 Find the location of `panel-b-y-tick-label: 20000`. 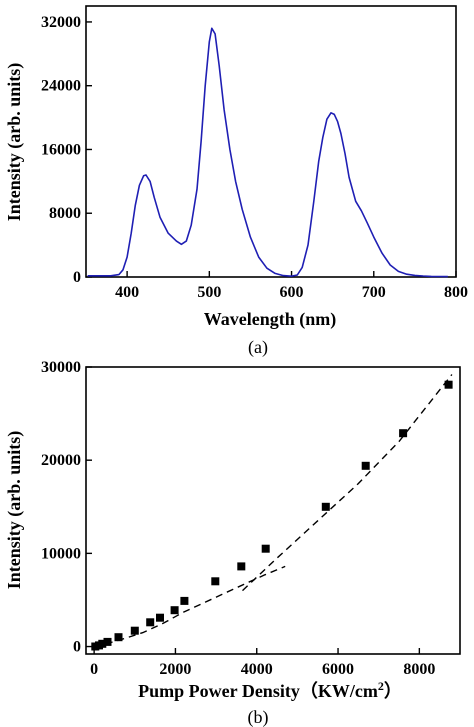

panel-b-y-tick-label: 20000 is located at coordinates (61, 460).